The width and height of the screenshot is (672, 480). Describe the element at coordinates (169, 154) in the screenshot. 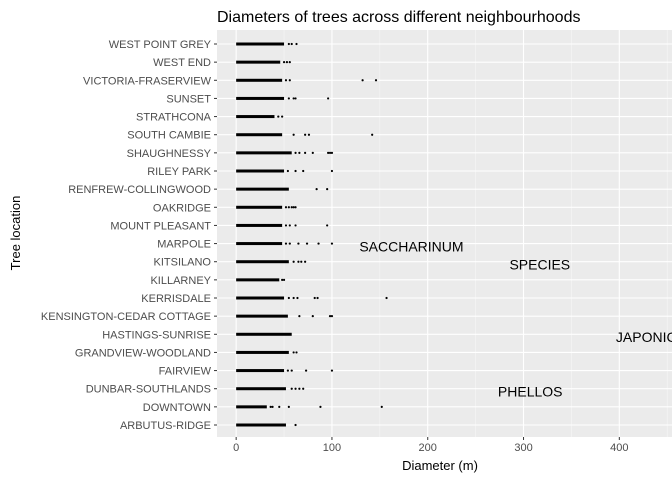

I see `y-tick-label: SHAUGHNESSY` at that location.